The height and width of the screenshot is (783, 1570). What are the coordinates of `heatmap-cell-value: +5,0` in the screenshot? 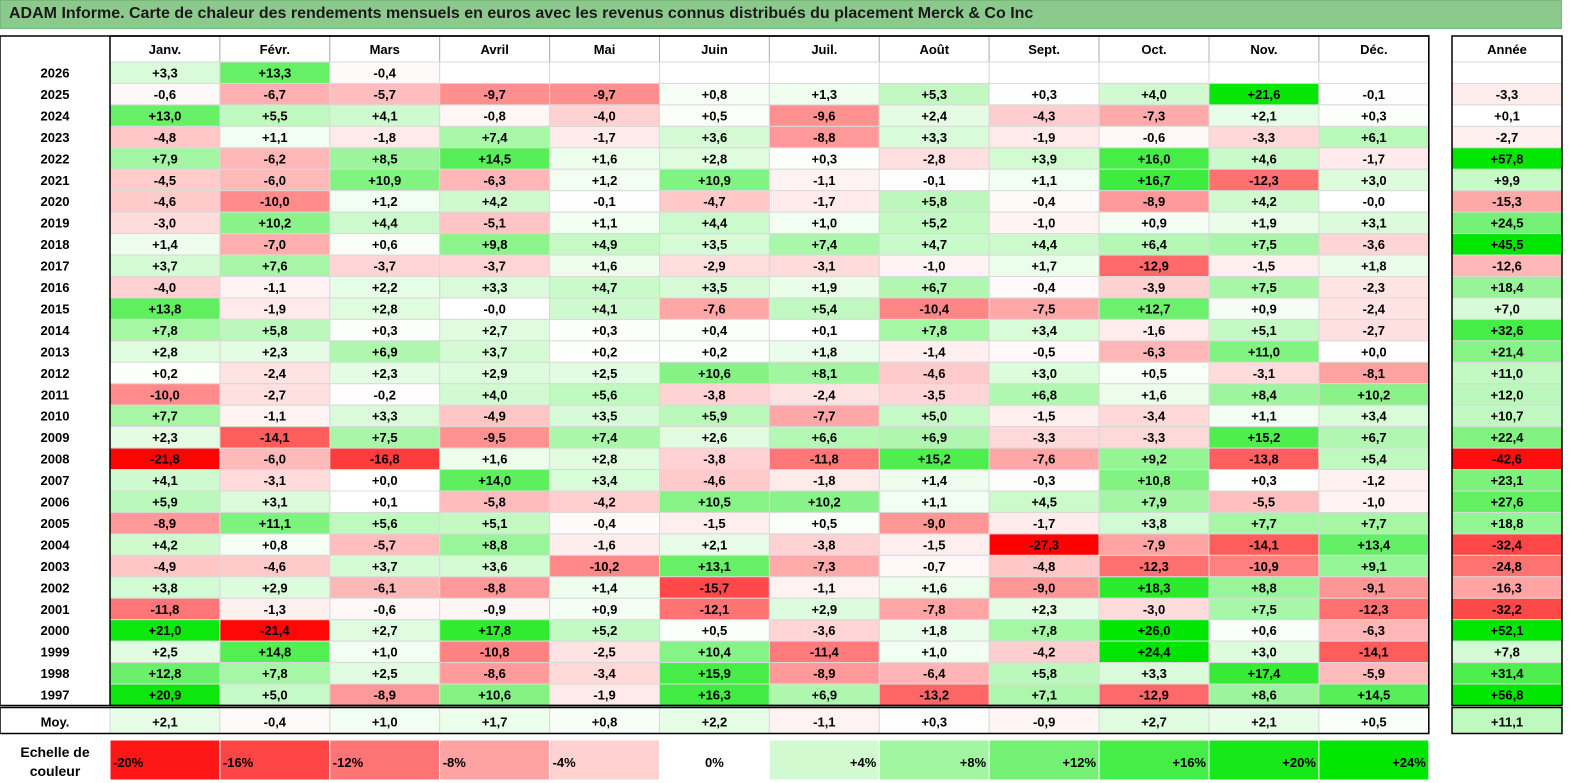 It's located at (934, 416).